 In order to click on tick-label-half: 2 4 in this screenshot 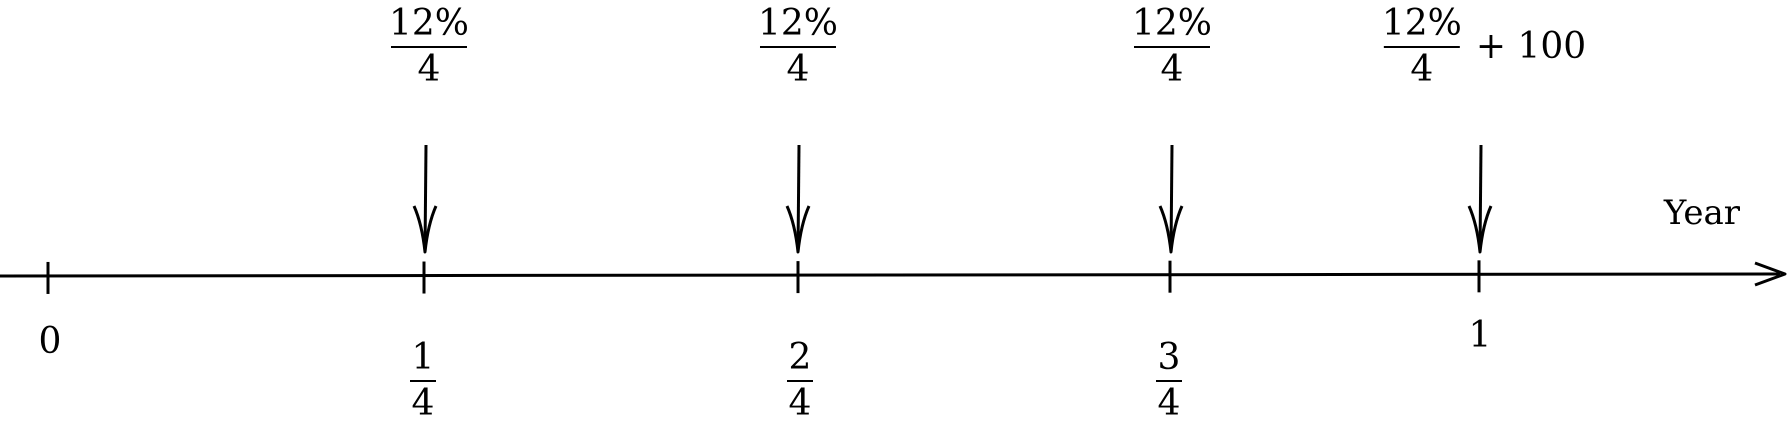, I will do `click(800, 381)`.